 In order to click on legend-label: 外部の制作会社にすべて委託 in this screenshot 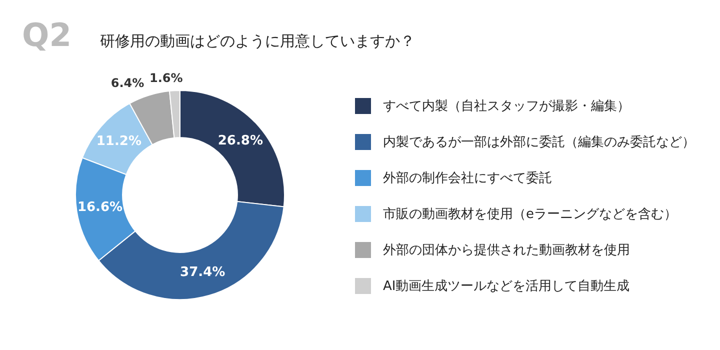, I will do `click(467, 178)`.